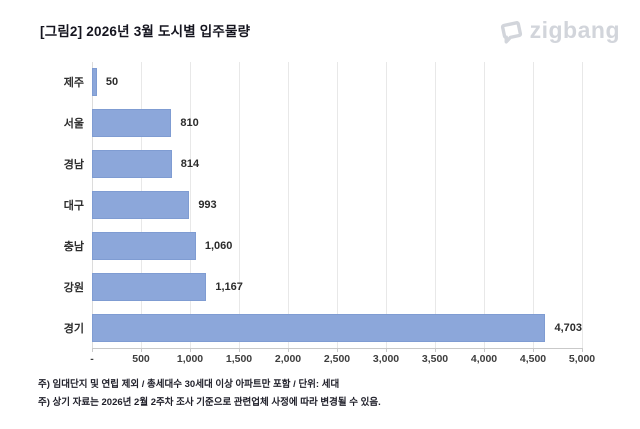  Describe the element at coordinates (92, 359) in the screenshot. I see `x-tick-label: -` at that location.